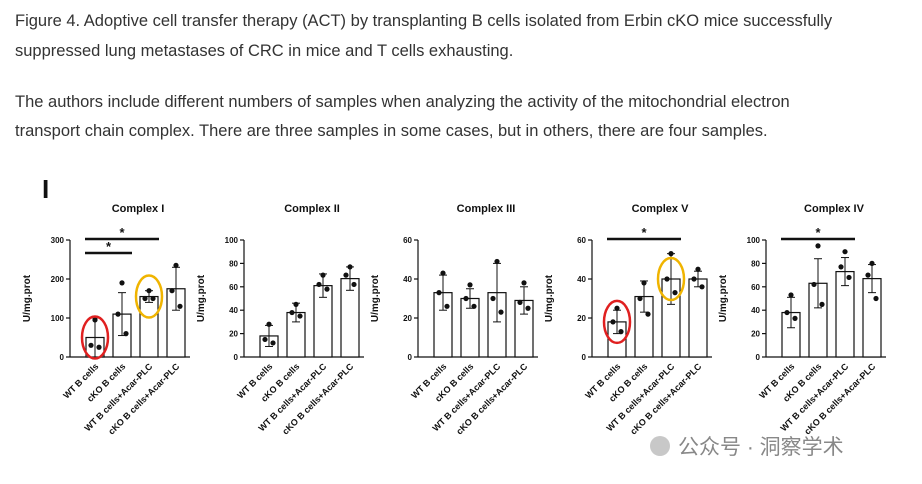 Image resolution: width=922 pixels, height=484 pixels. I want to click on chart-title: Complex I, so click(138, 209).